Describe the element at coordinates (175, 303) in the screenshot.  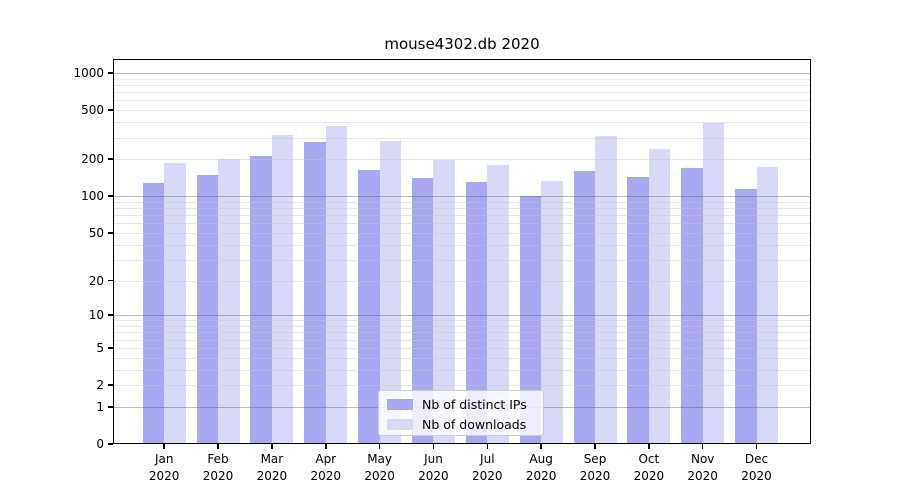
I see `bar-nb-of-downloads-jan-2020` at that location.